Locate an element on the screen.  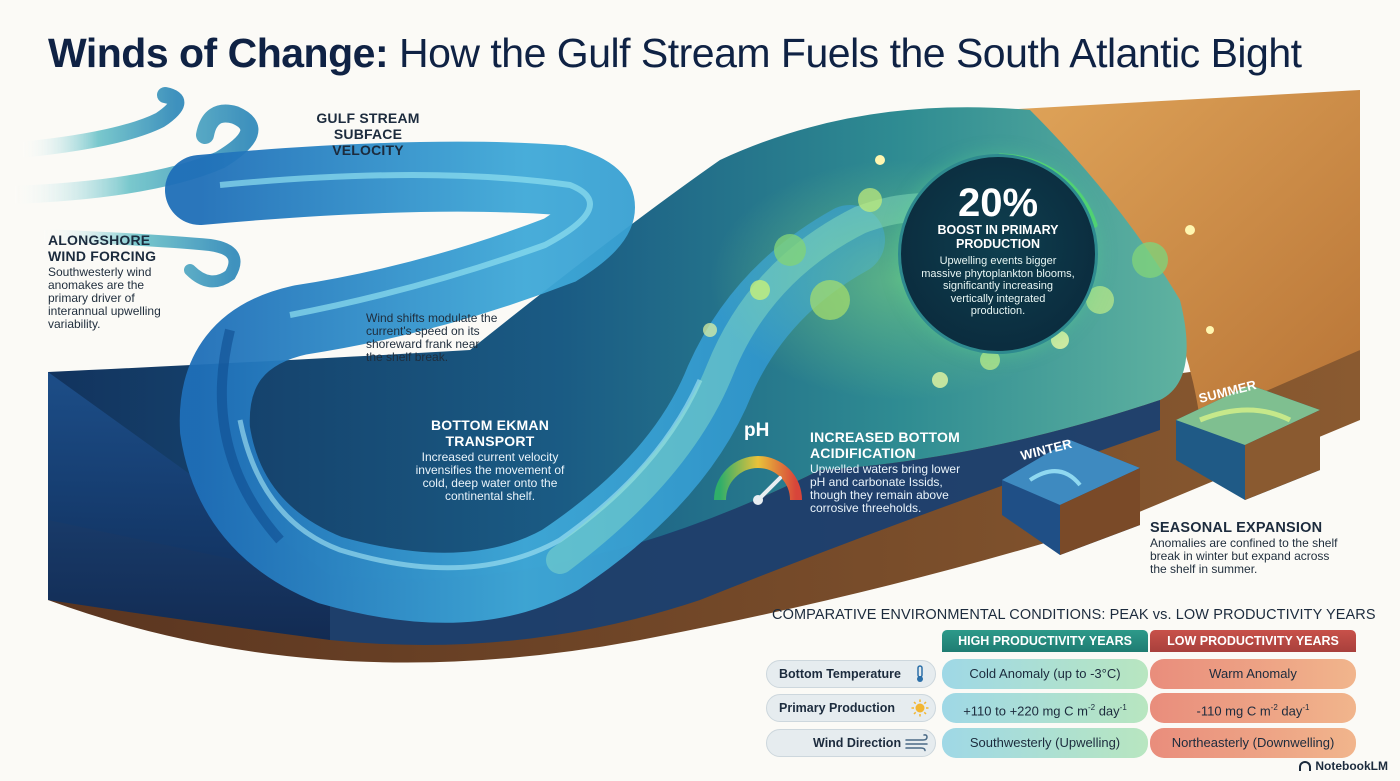
row-label-primary-production: Primary Production is located at coordinates (851, 708).